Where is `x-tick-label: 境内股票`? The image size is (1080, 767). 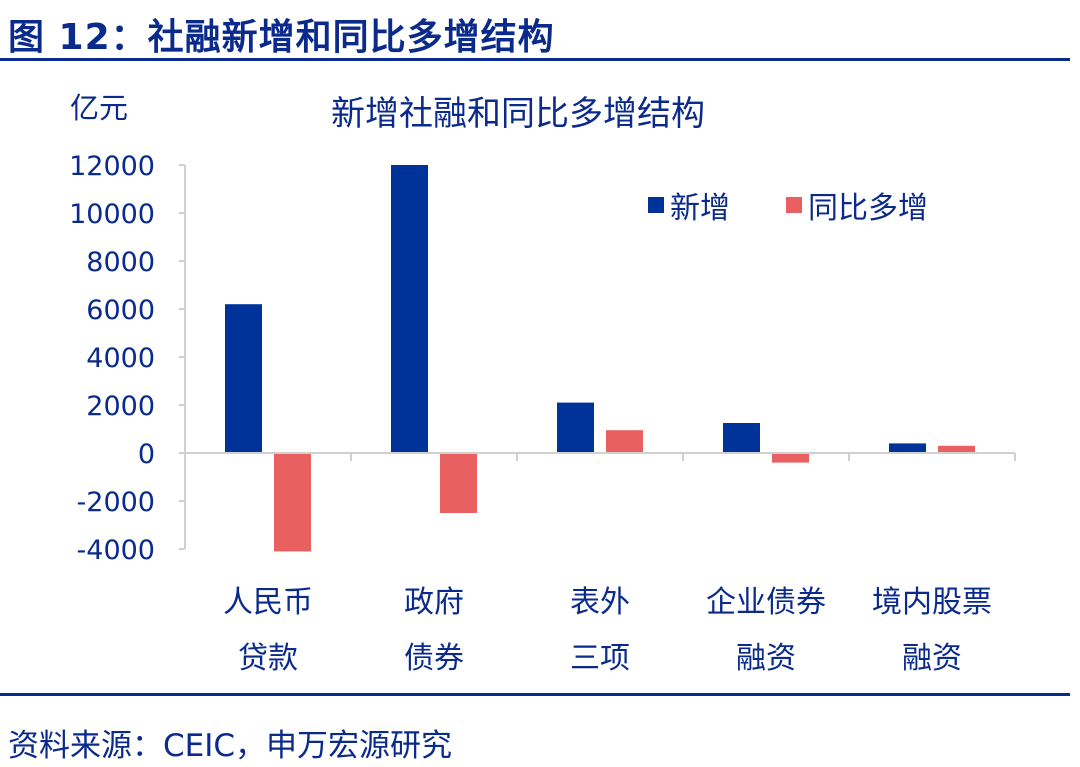
x-tick-label: 境内股票 is located at coordinates (932, 602).